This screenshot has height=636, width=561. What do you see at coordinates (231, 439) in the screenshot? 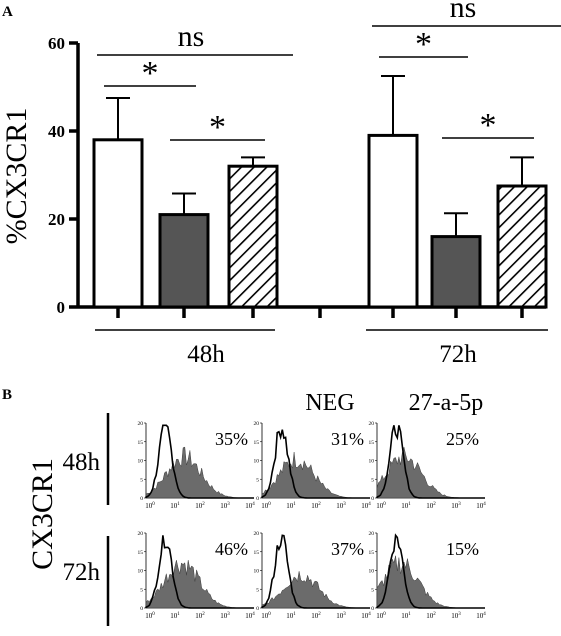
I see `percentage-label: 35%` at bounding box center [231, 439].